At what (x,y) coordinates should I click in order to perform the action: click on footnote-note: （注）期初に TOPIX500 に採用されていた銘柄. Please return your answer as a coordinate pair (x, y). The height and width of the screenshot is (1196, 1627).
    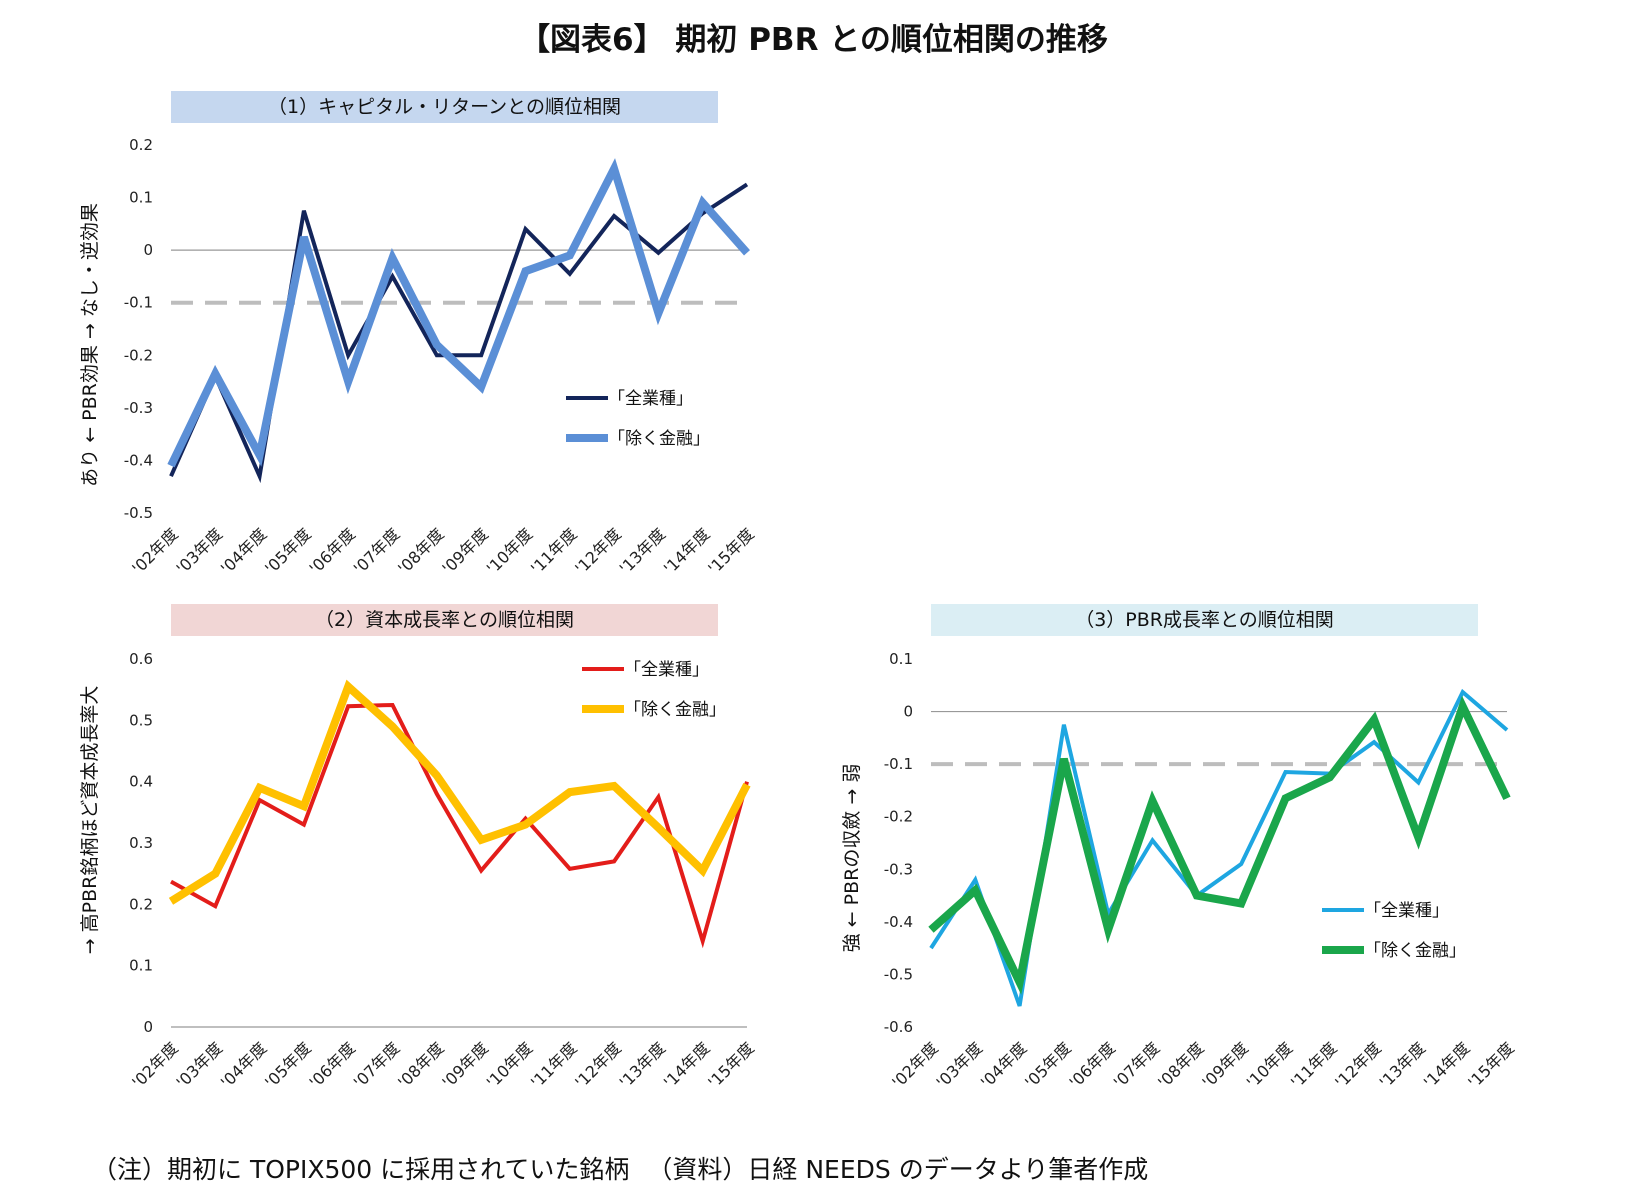
    Looking at the image, I should click on (361, 1169).